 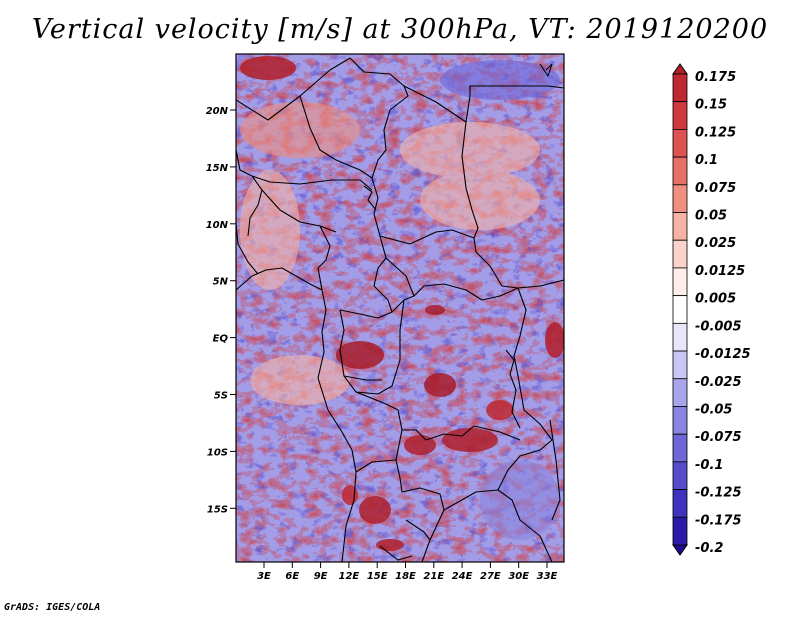 What do you see at coordinates (715, 132) in the screenshot?
I see `colorbar-label: 0.125` at bounding box center [715, 132].